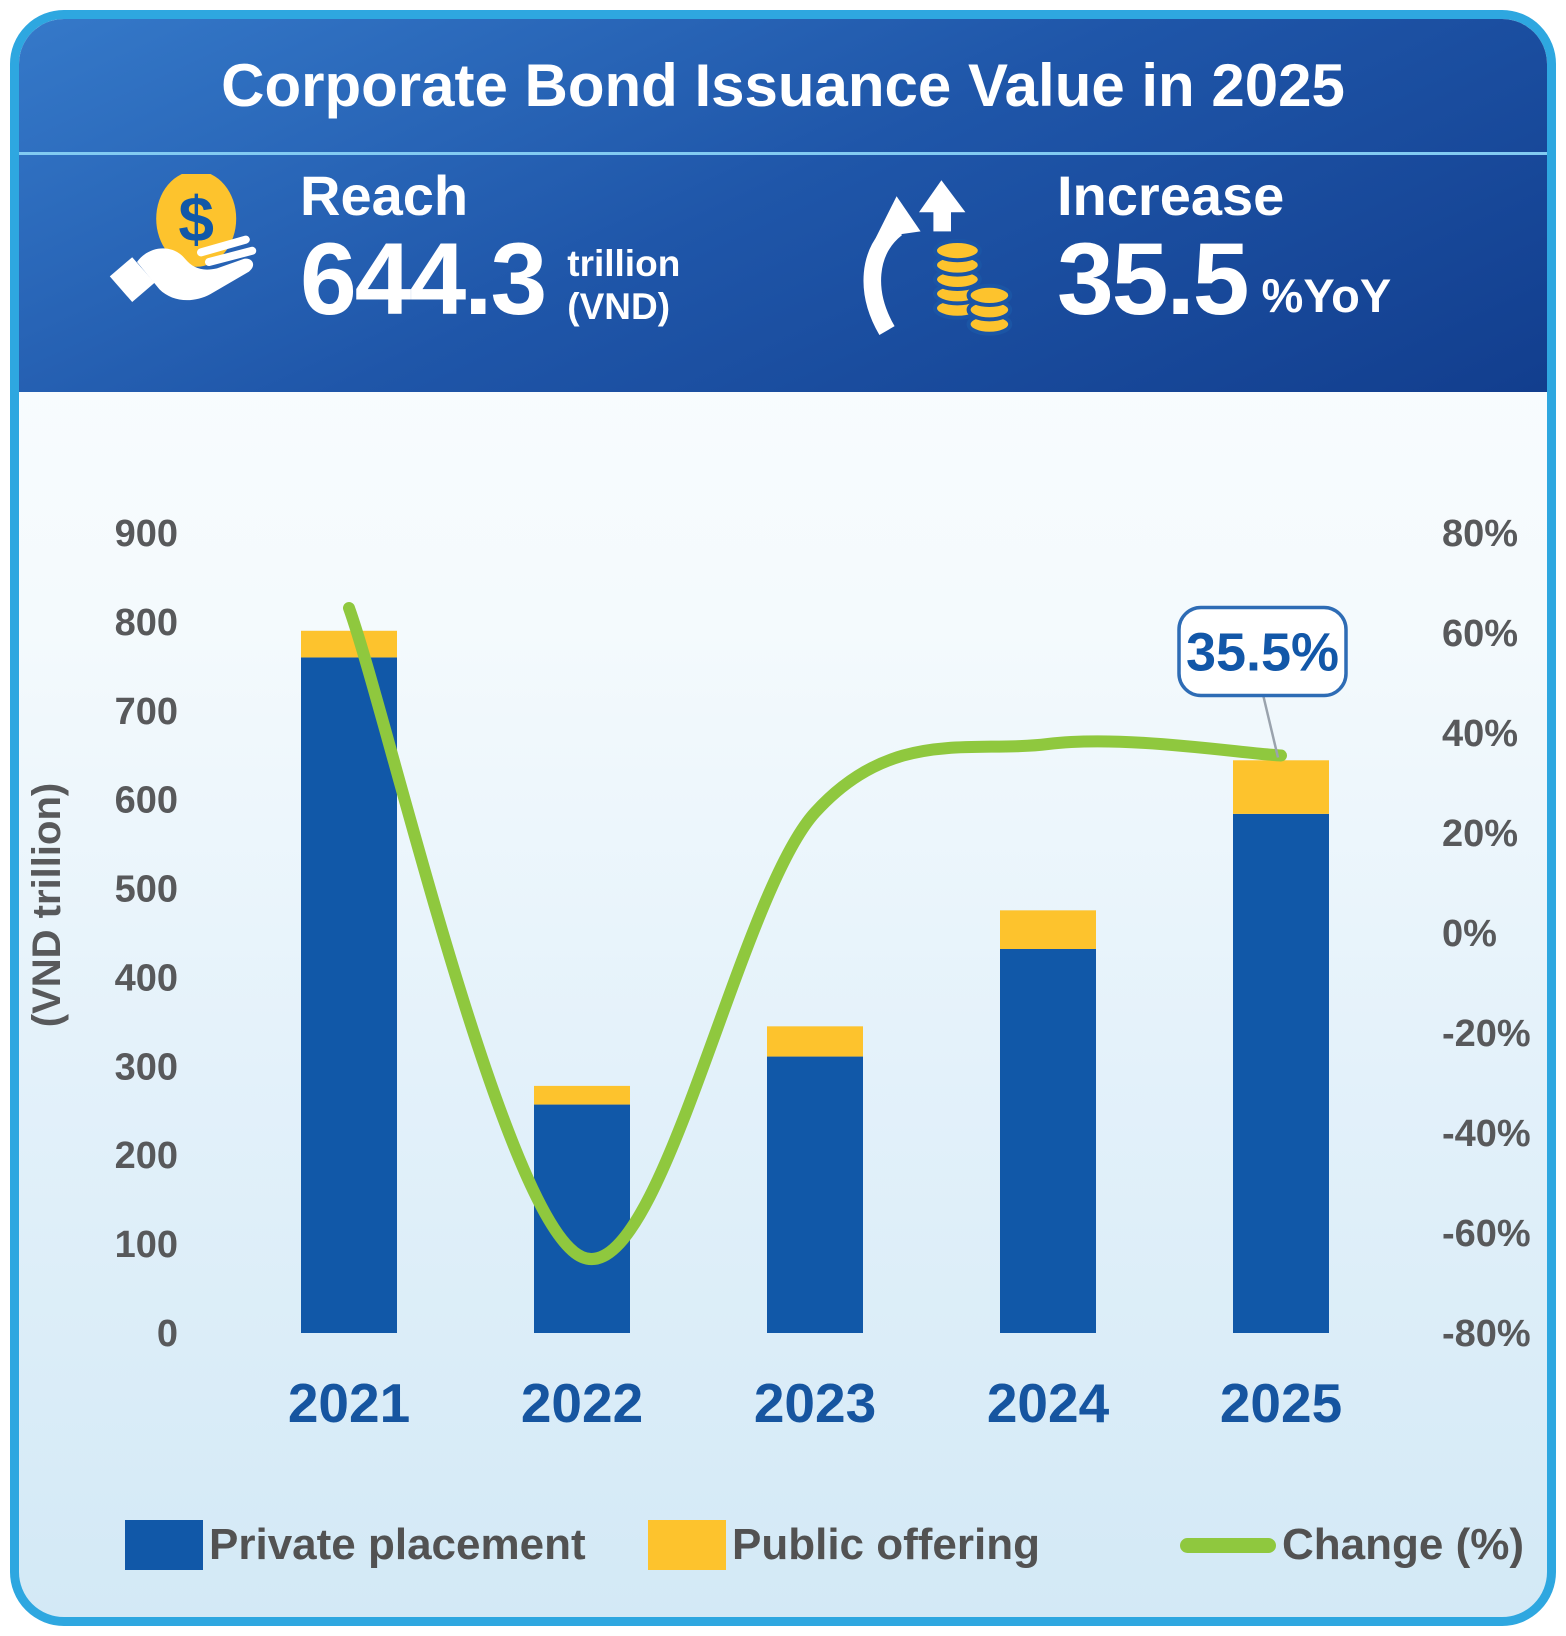 The height and width of the screenshot is (1636, 1566). Describe the element at coordinates (687, 1545) in the screenshot. I see `public-offering-swatch` at that location.